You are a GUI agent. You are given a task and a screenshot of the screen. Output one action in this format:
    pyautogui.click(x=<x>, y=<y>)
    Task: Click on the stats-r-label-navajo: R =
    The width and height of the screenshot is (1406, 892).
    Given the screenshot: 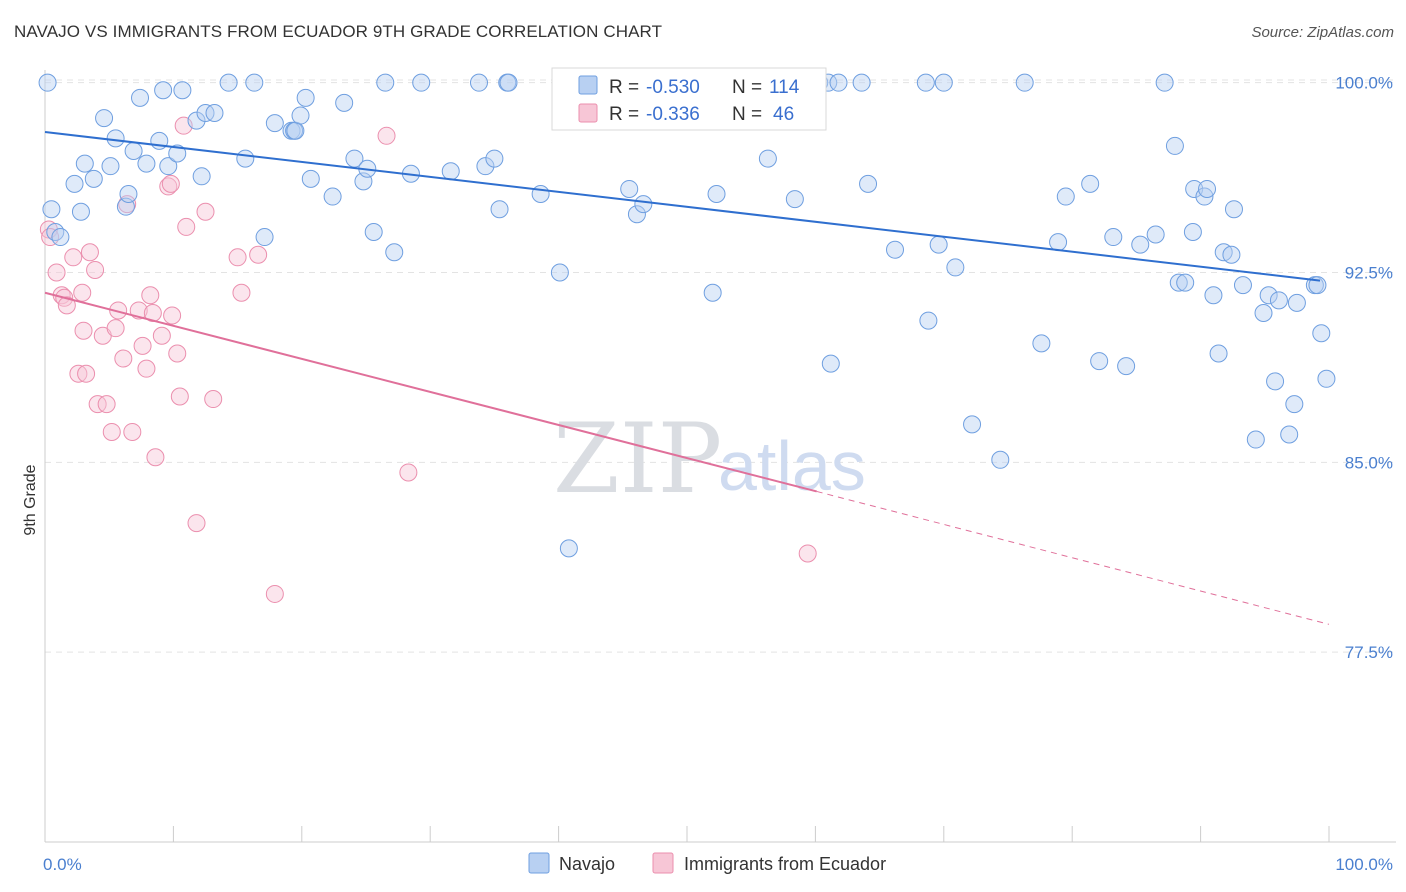 What is the action you would take?
    pyautogui.click(x=624, y=87)
    